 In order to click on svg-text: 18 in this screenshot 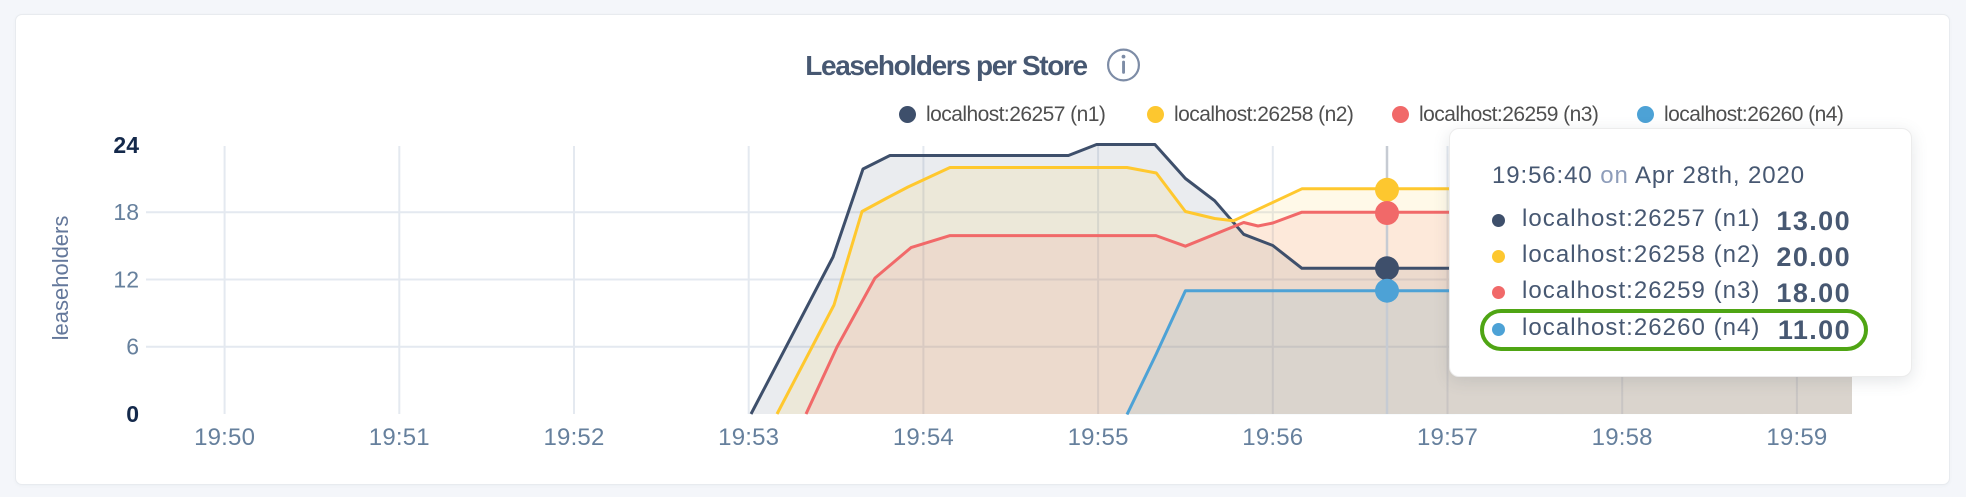, I will do `click(126, 212)`.